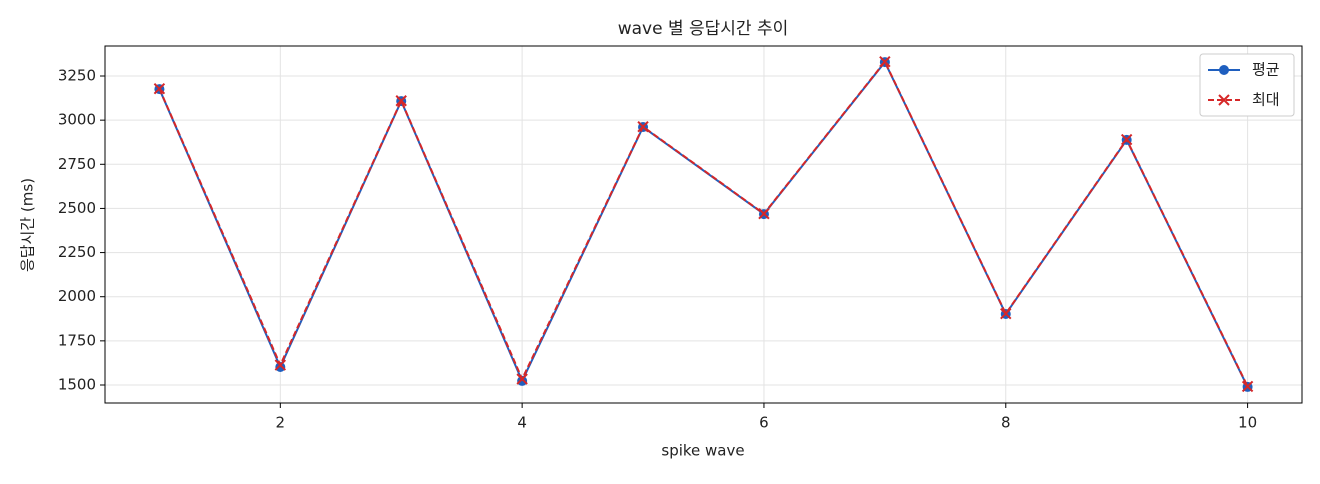  I want to click on y-tick-label: 2000, so click(77, 296).